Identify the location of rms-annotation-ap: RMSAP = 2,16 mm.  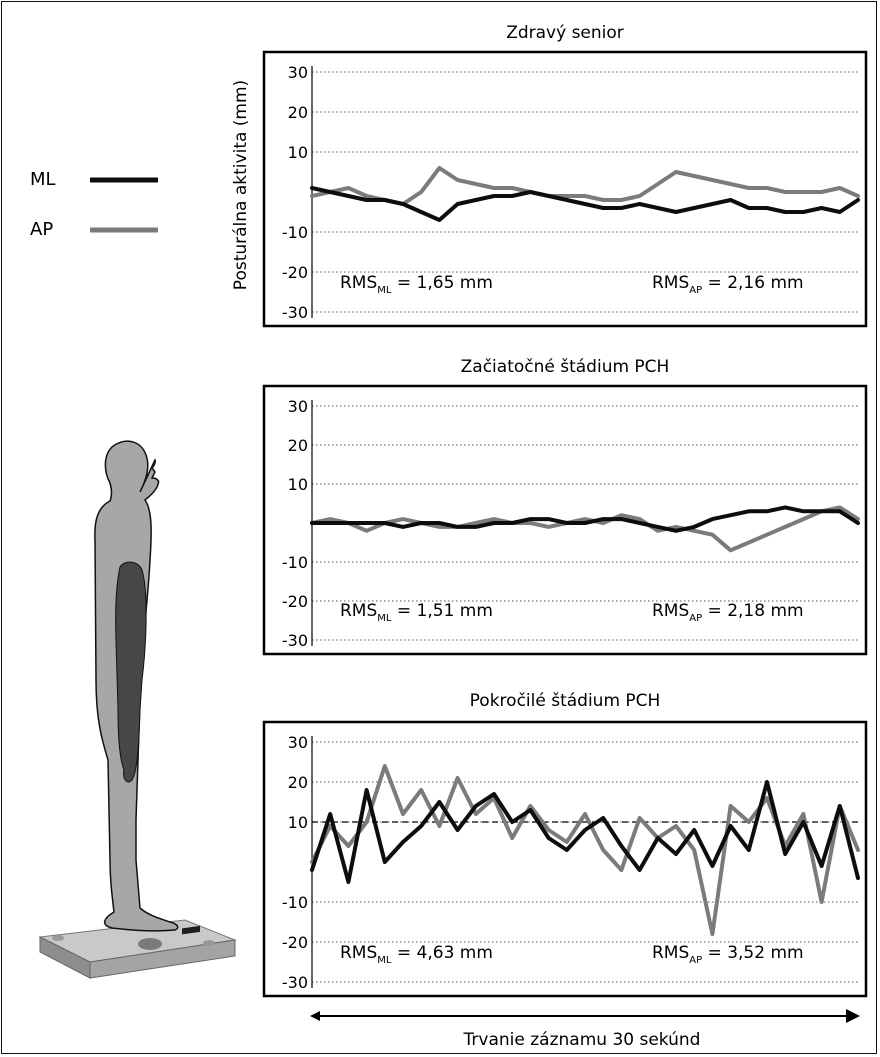
(728, 284).